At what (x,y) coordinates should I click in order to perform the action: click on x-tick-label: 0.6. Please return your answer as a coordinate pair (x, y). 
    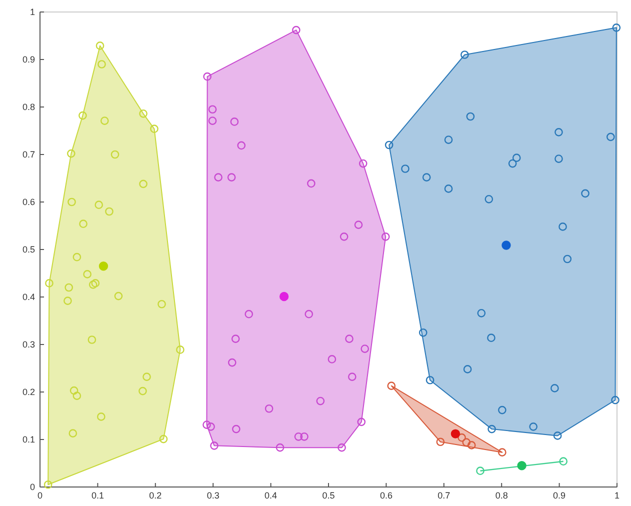
    Looking at the image, I should click on (386, 495).